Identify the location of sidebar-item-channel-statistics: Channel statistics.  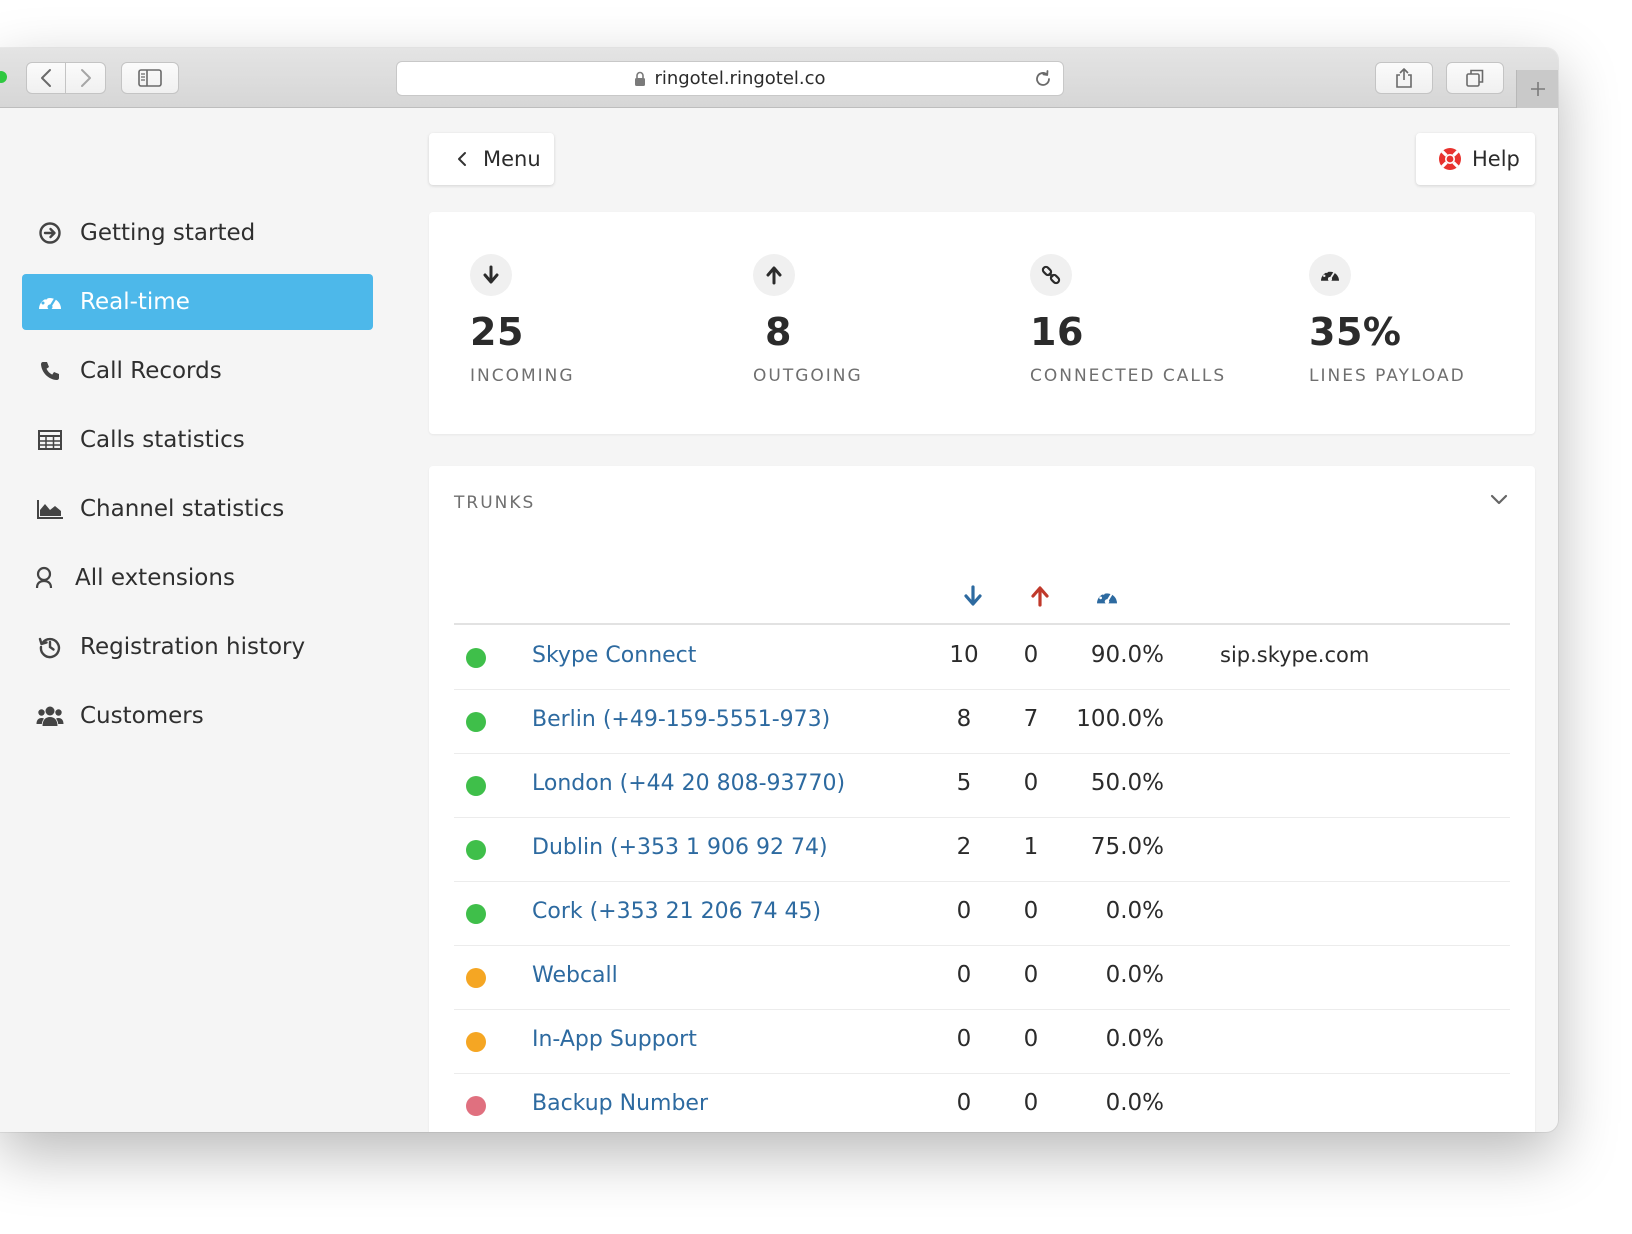
(197, 509).